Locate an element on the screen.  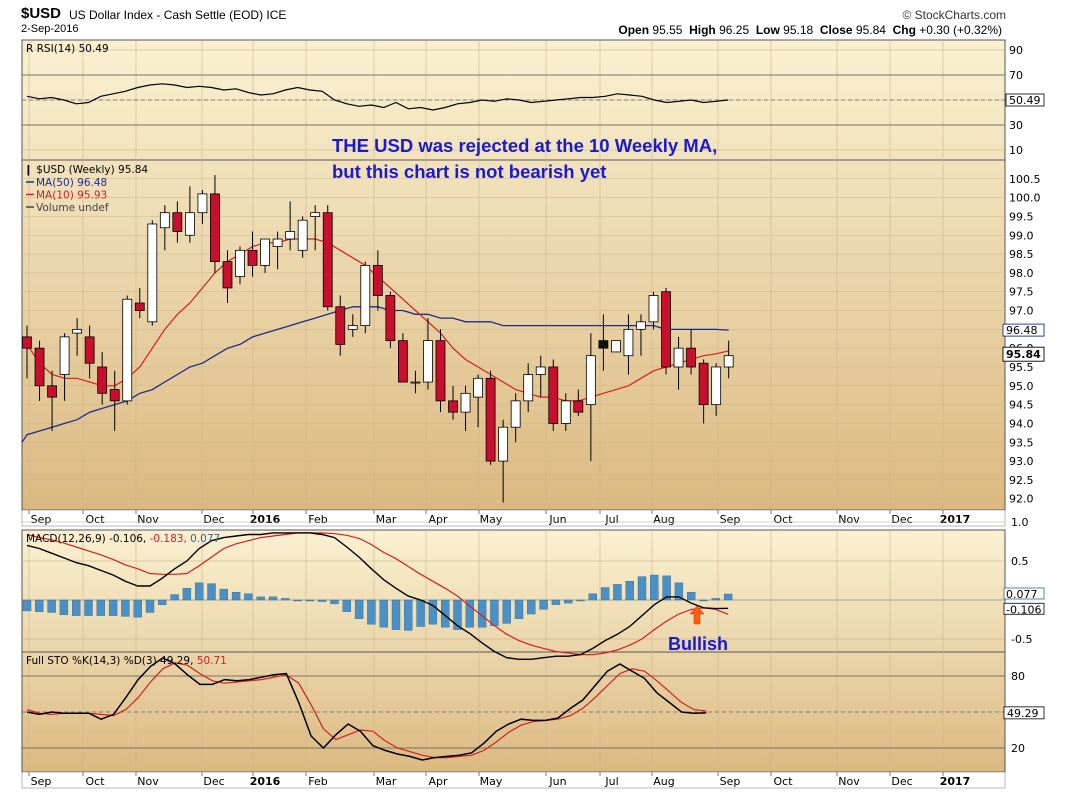
ma10-line is located at coordinates (375, 320).